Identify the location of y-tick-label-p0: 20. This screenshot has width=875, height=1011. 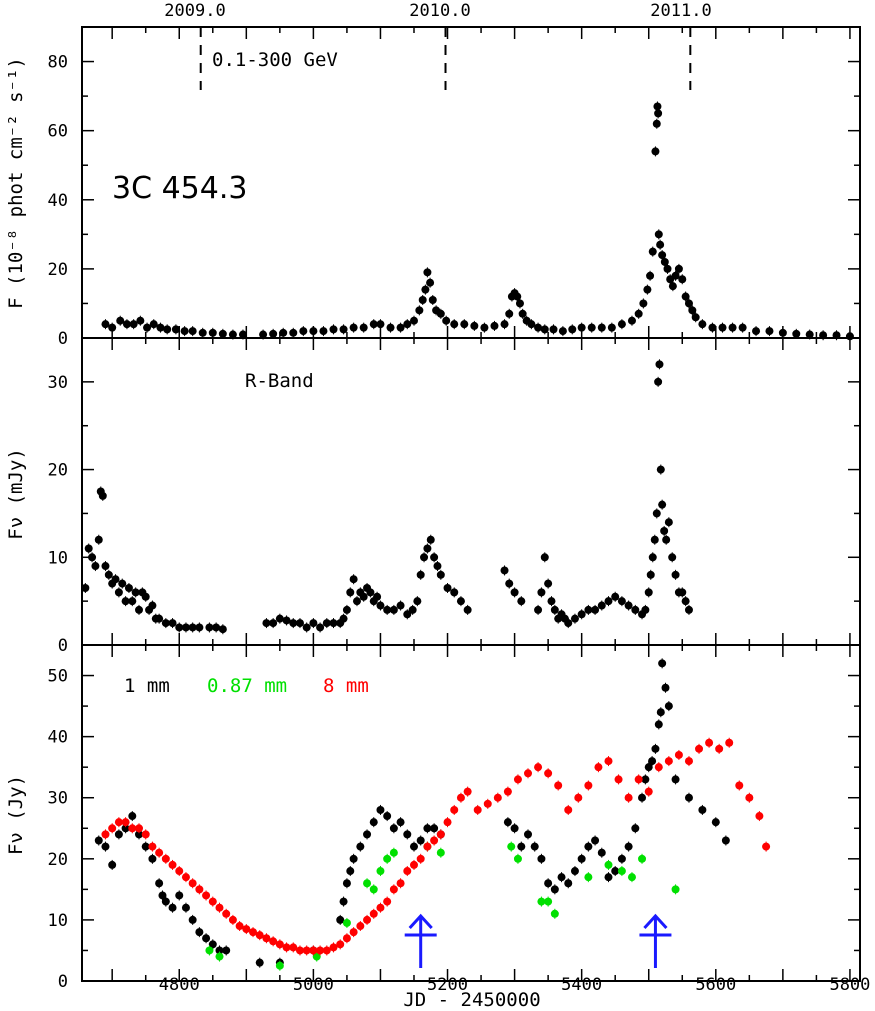
(58, 270).